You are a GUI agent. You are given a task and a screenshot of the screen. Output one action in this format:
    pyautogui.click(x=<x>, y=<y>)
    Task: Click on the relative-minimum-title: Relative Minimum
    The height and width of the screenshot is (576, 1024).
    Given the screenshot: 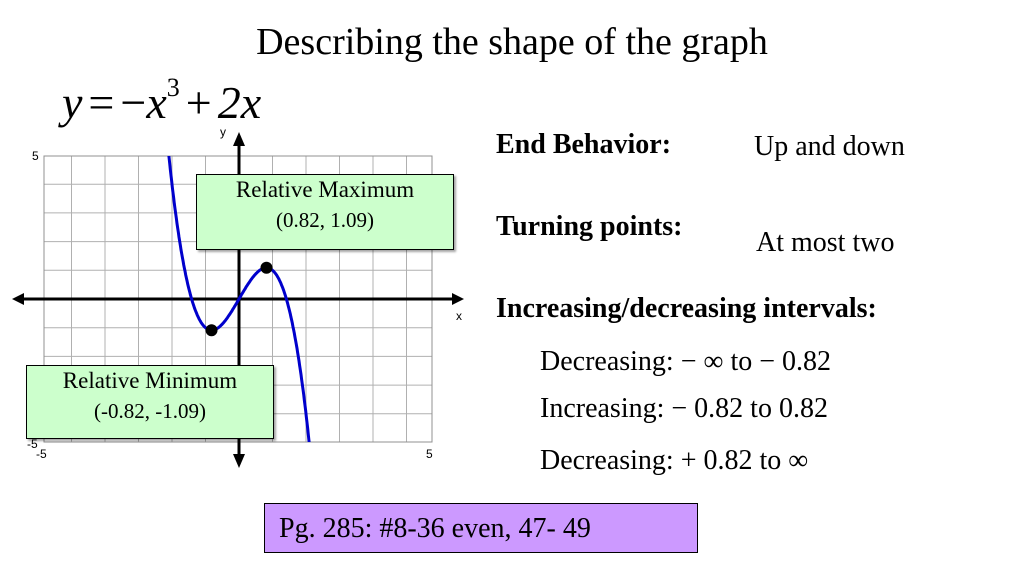 What is the action you would take?
    pyautogui.click(x=150, y=380)
    